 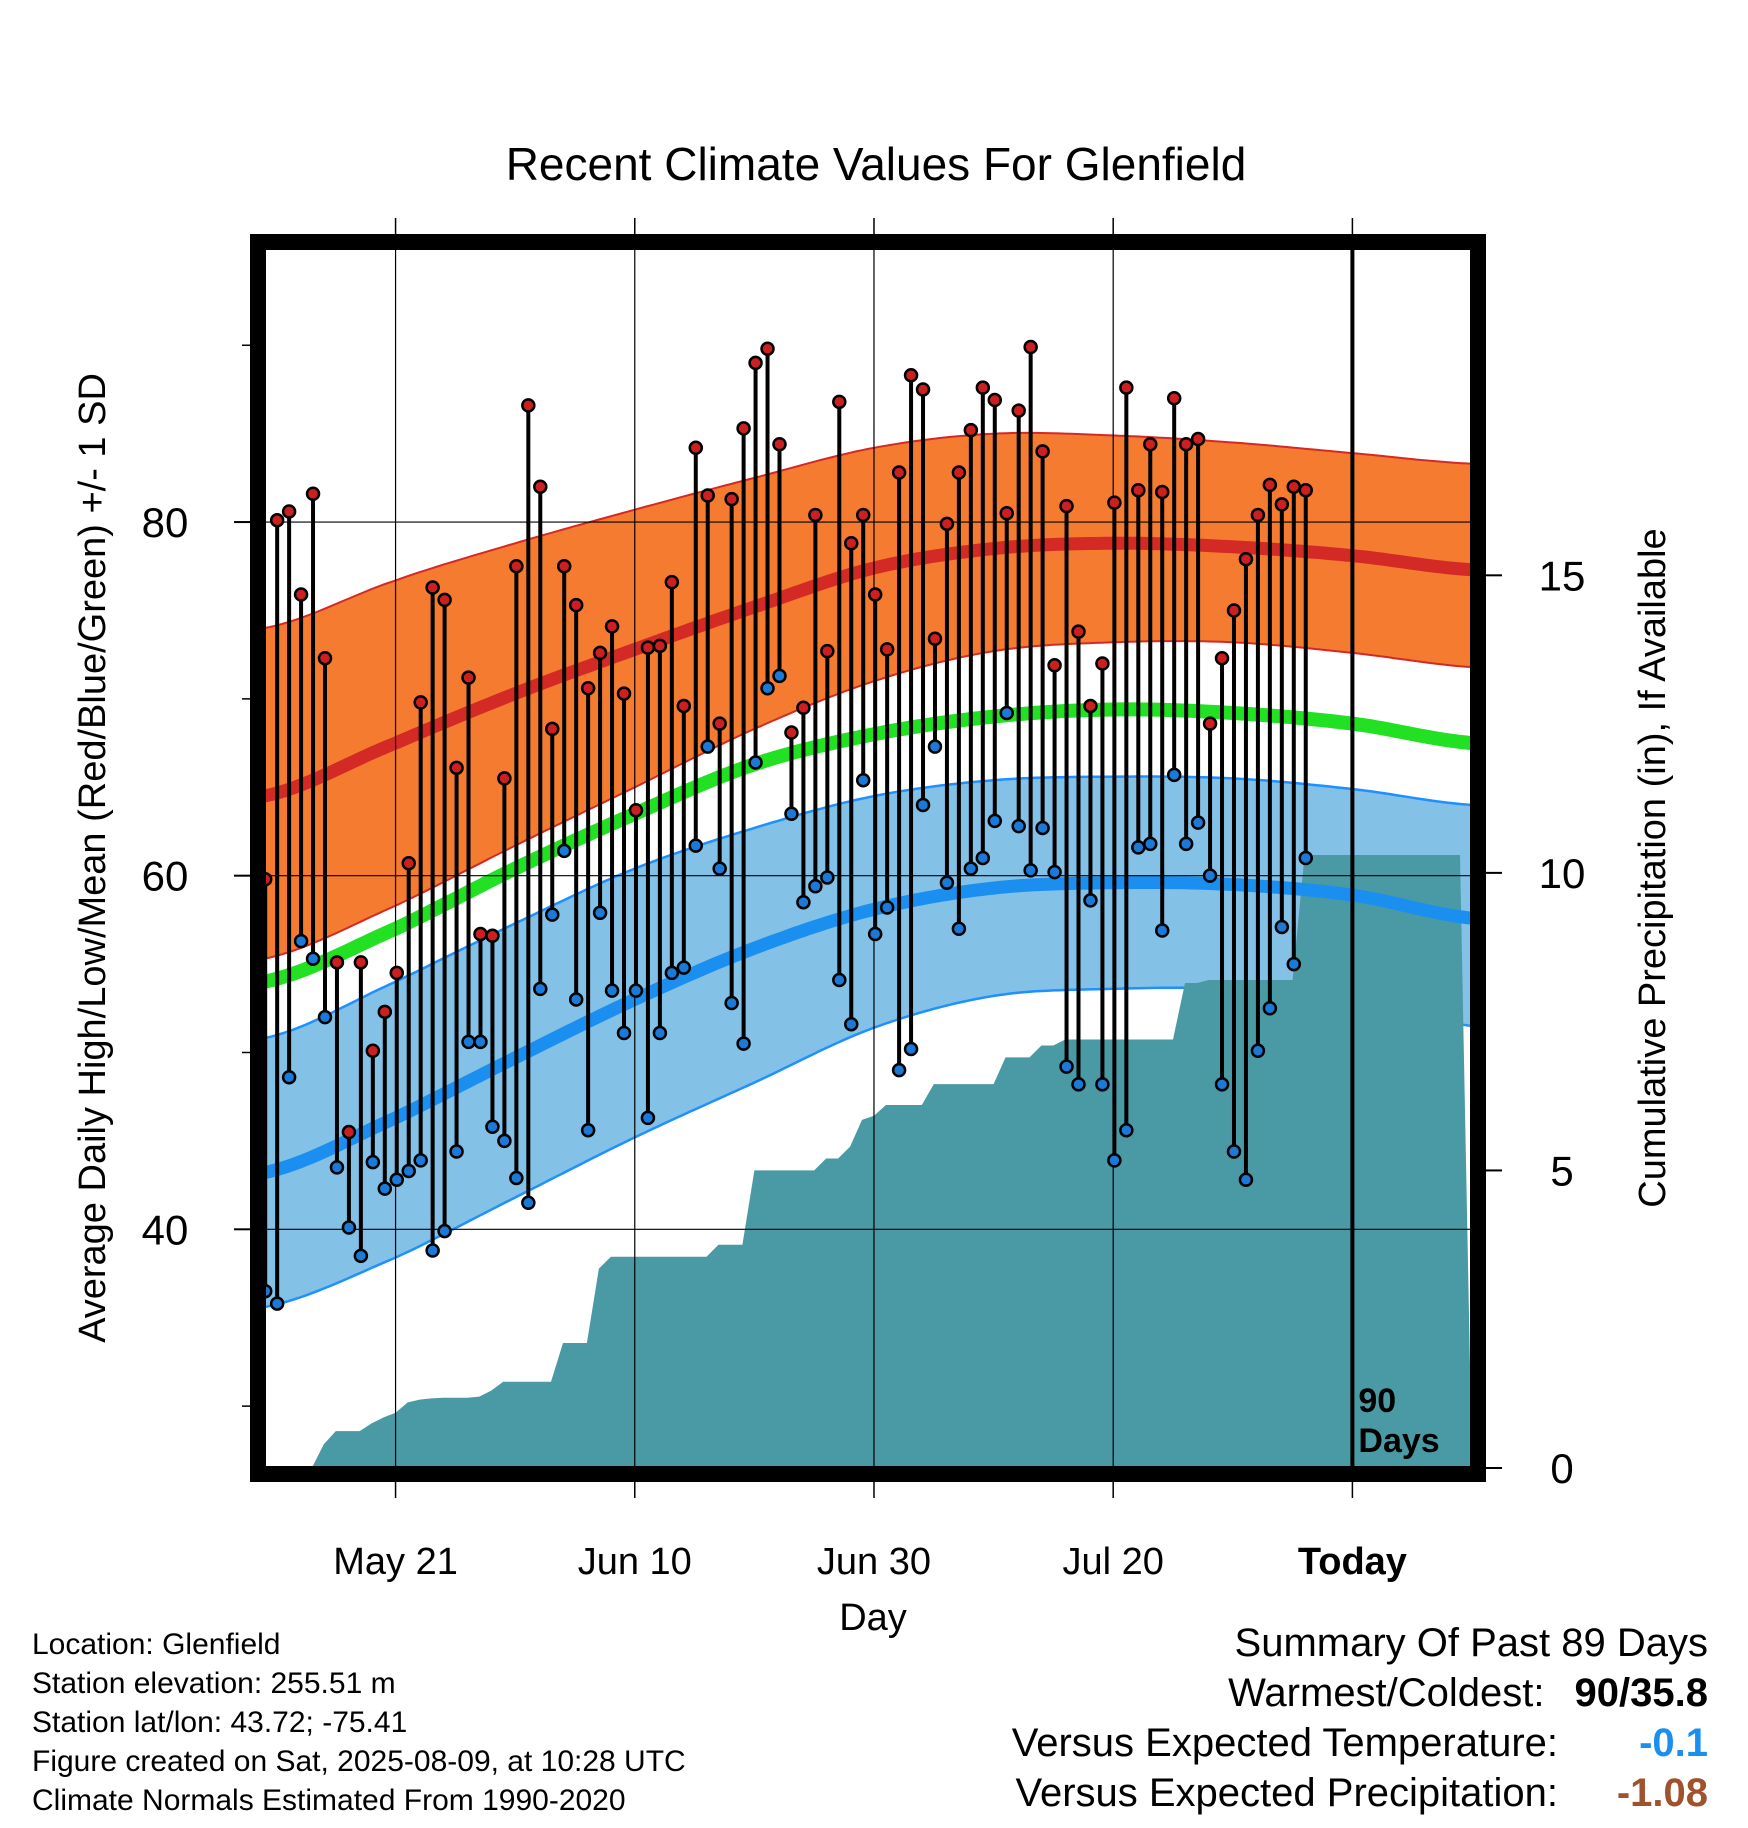 What do you see at coordinates (1641, 1693) in the screenshot?
I see `warmest-coldest-value: 90/35.8` at bounding box center [1641, 1693].